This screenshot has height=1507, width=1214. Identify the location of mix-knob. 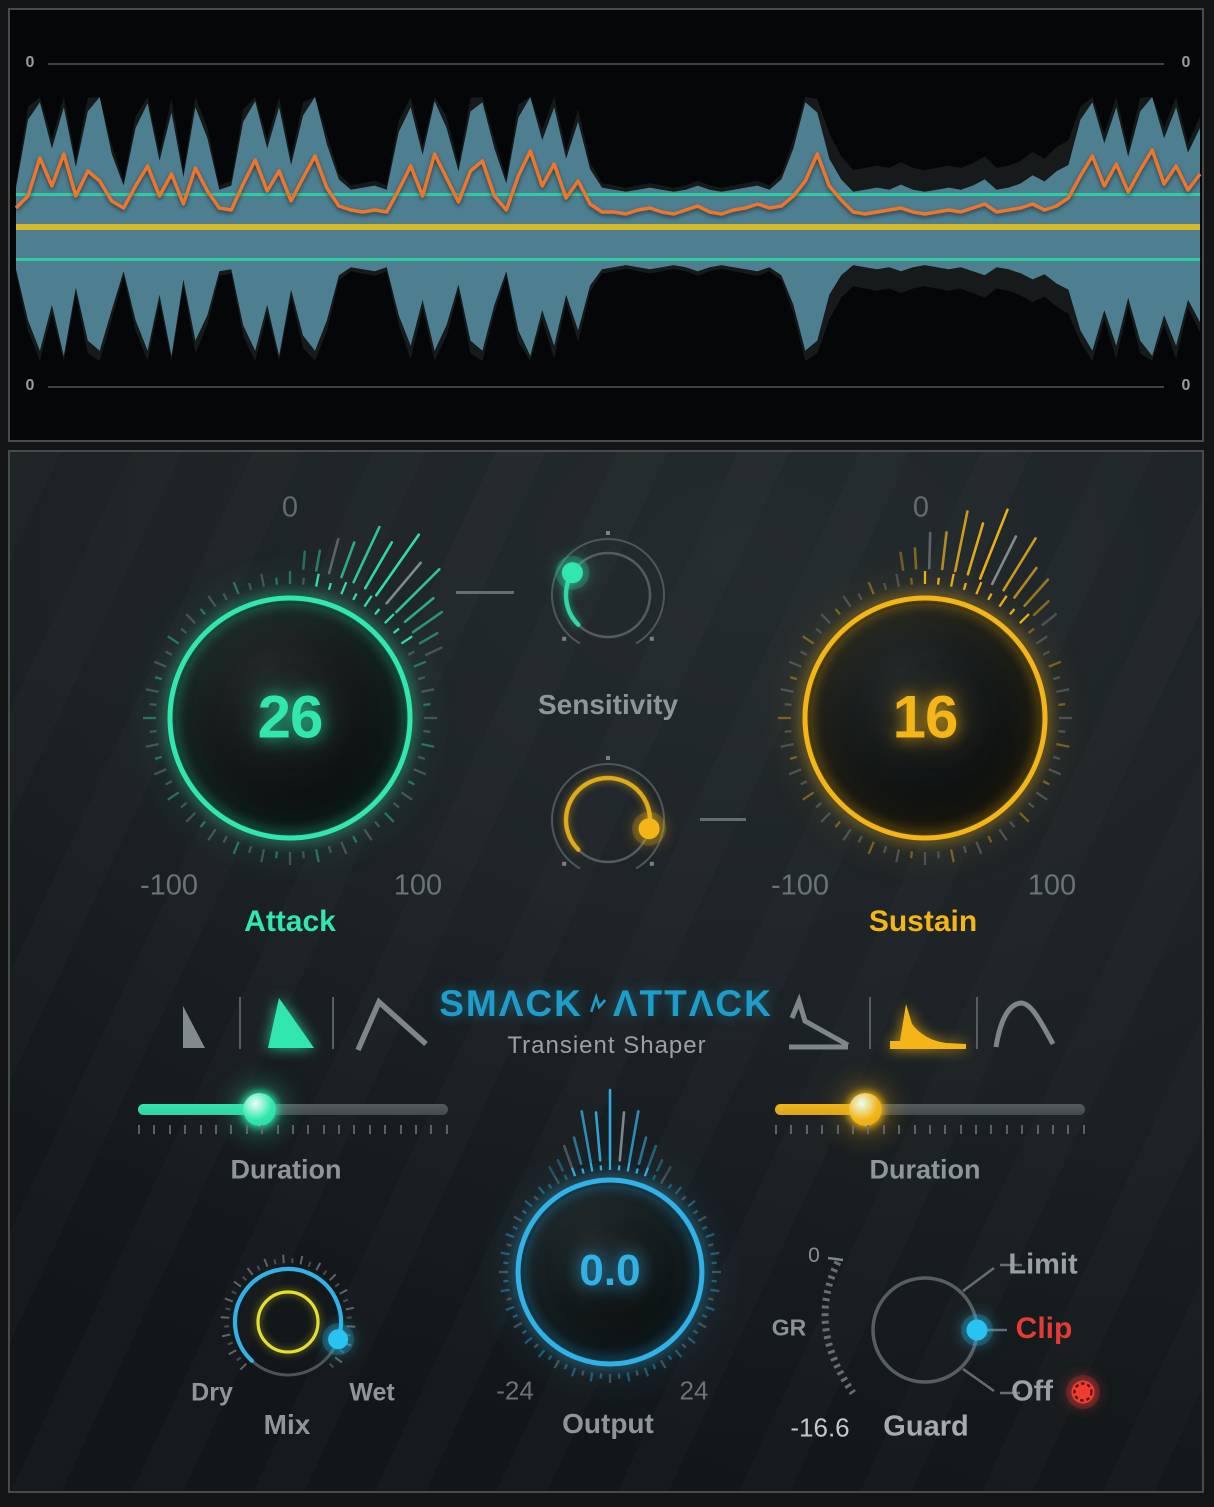
(288, 1322).